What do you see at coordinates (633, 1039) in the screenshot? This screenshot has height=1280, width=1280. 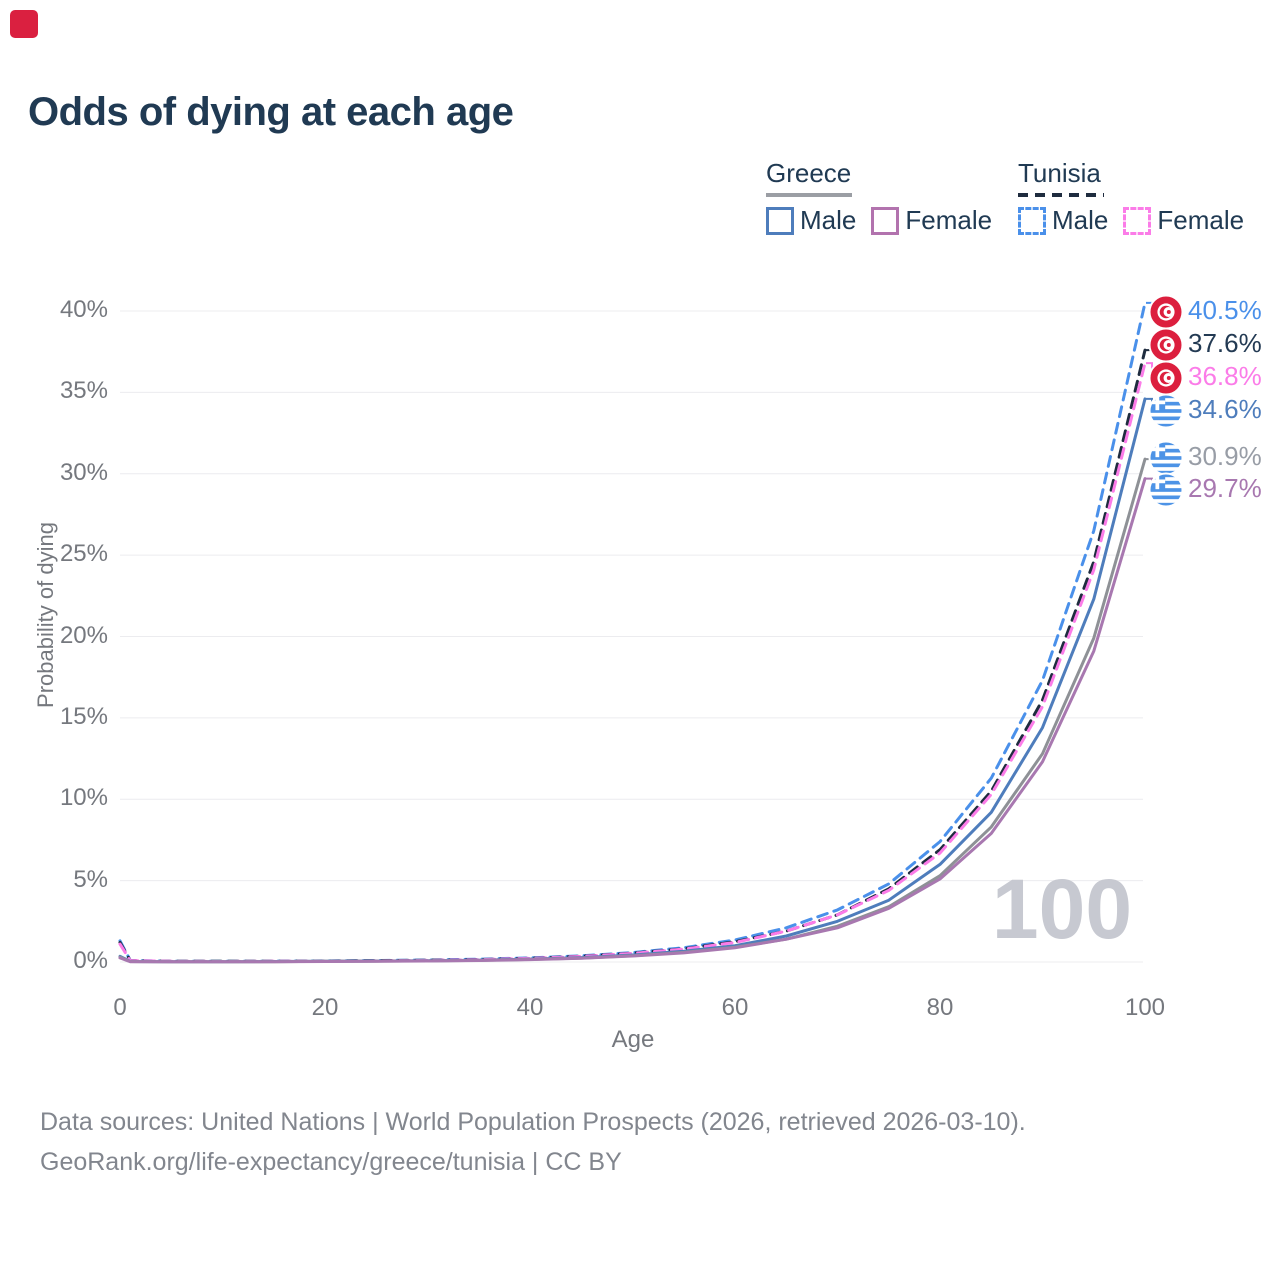 I see `x-axis-title: Age` at bounding box center [633, 1039].